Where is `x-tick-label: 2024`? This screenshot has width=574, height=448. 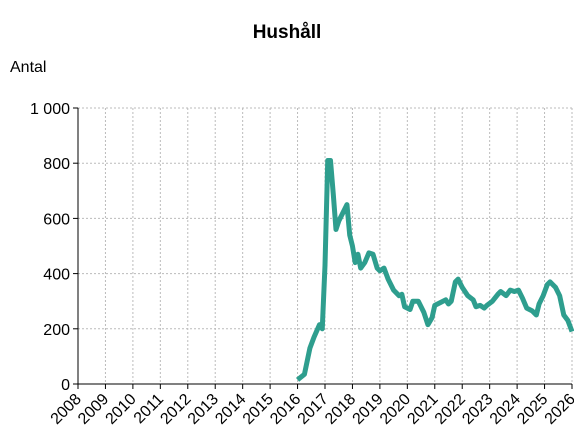
x-tick-label: 2024 is located at coordinates (505, 409).